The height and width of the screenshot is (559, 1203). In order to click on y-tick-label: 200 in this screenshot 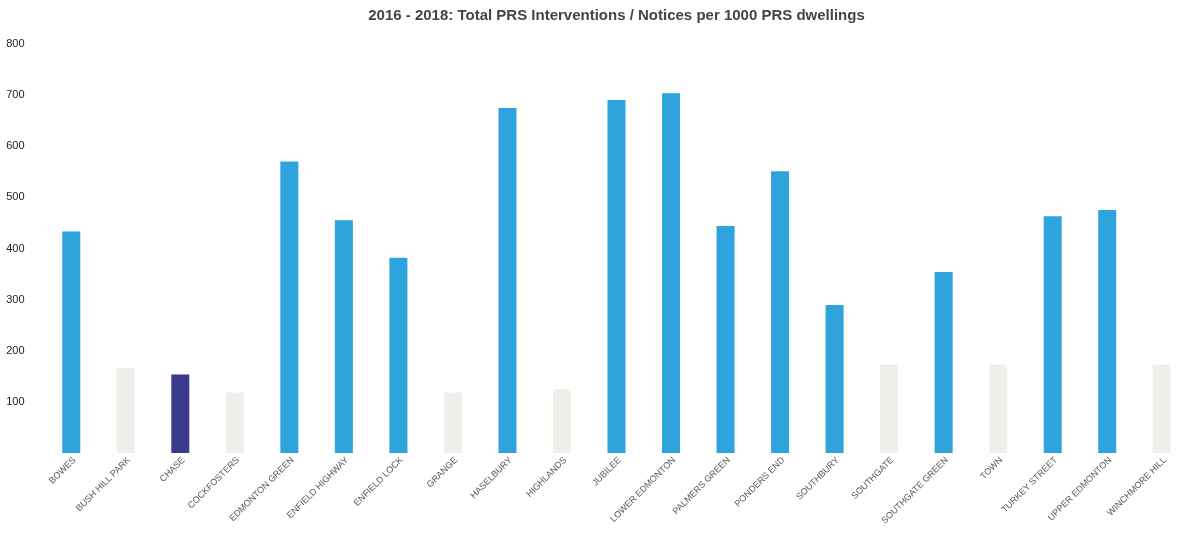, I will do `click(15, 350)`.